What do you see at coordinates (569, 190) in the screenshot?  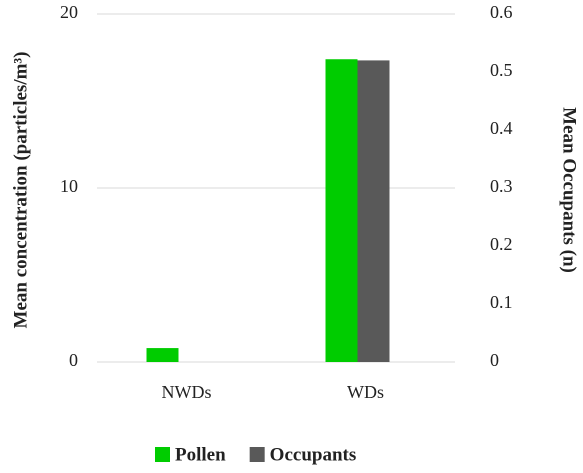 I see `y2-axis-label: Mean Occupants (n)` at bounding box center [569, 190].